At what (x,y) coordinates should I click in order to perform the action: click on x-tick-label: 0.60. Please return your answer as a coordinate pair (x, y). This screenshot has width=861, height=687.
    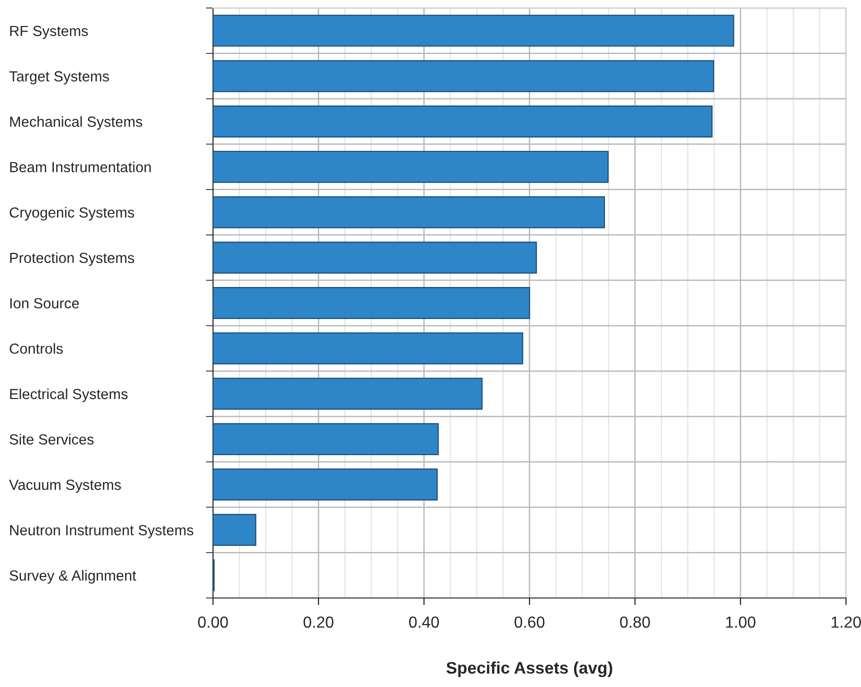
    Looking at the image, I should click on (529, 622).